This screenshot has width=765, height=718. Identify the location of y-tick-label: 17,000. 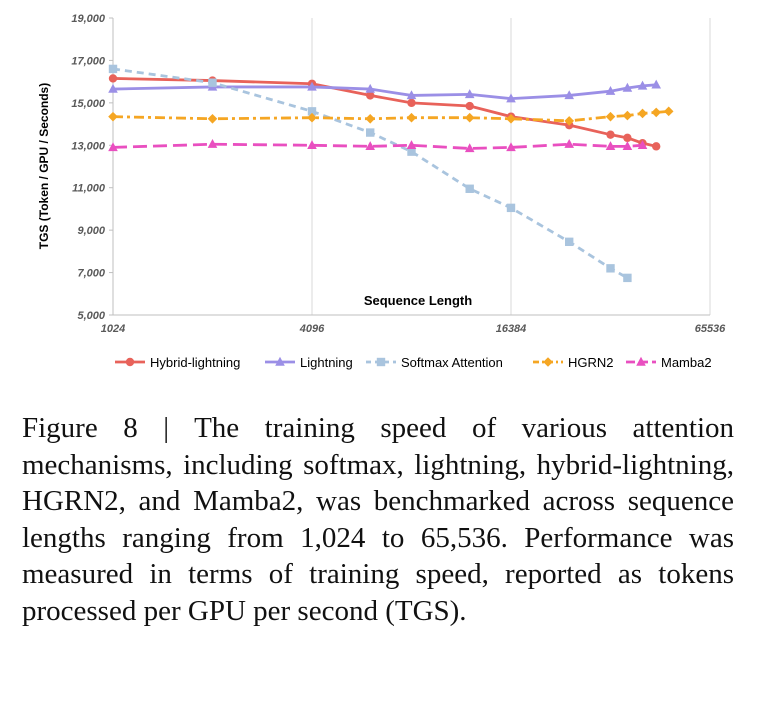
(88, 61).